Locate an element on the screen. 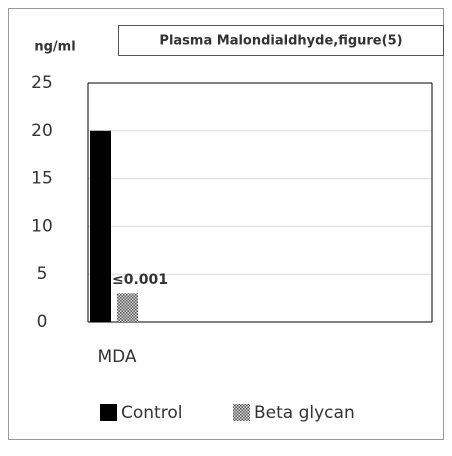 The height and width of the screenshot is (456, 452). chart-title: Plasma Malondialdhyde,figure(5) is located at coordinates (280, 41).